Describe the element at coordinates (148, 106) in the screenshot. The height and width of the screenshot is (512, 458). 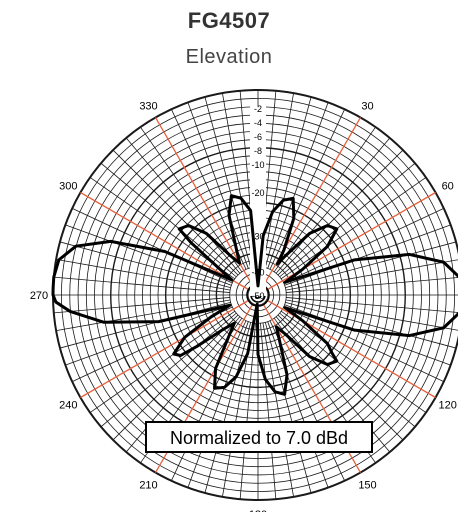
I see `angle-label: 330` at that location.